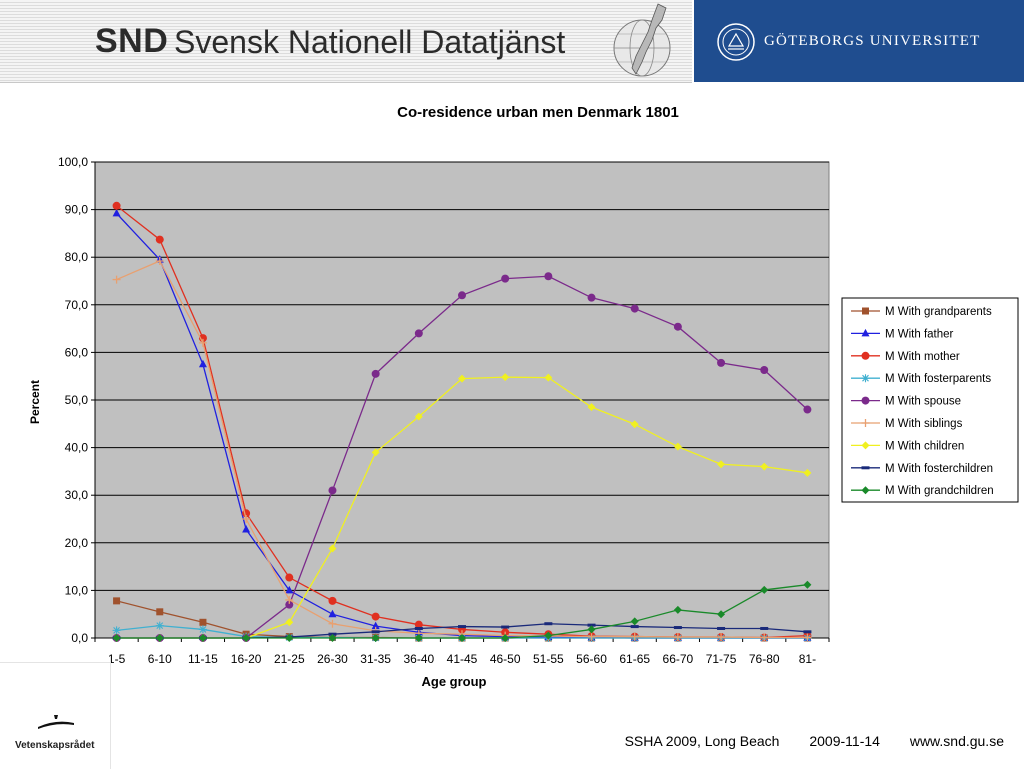 The image size is (1024, 769). Describe the element at coordinates (922, 491) in the screenshot. I see `legend-item: M With grandchildren` at that location.